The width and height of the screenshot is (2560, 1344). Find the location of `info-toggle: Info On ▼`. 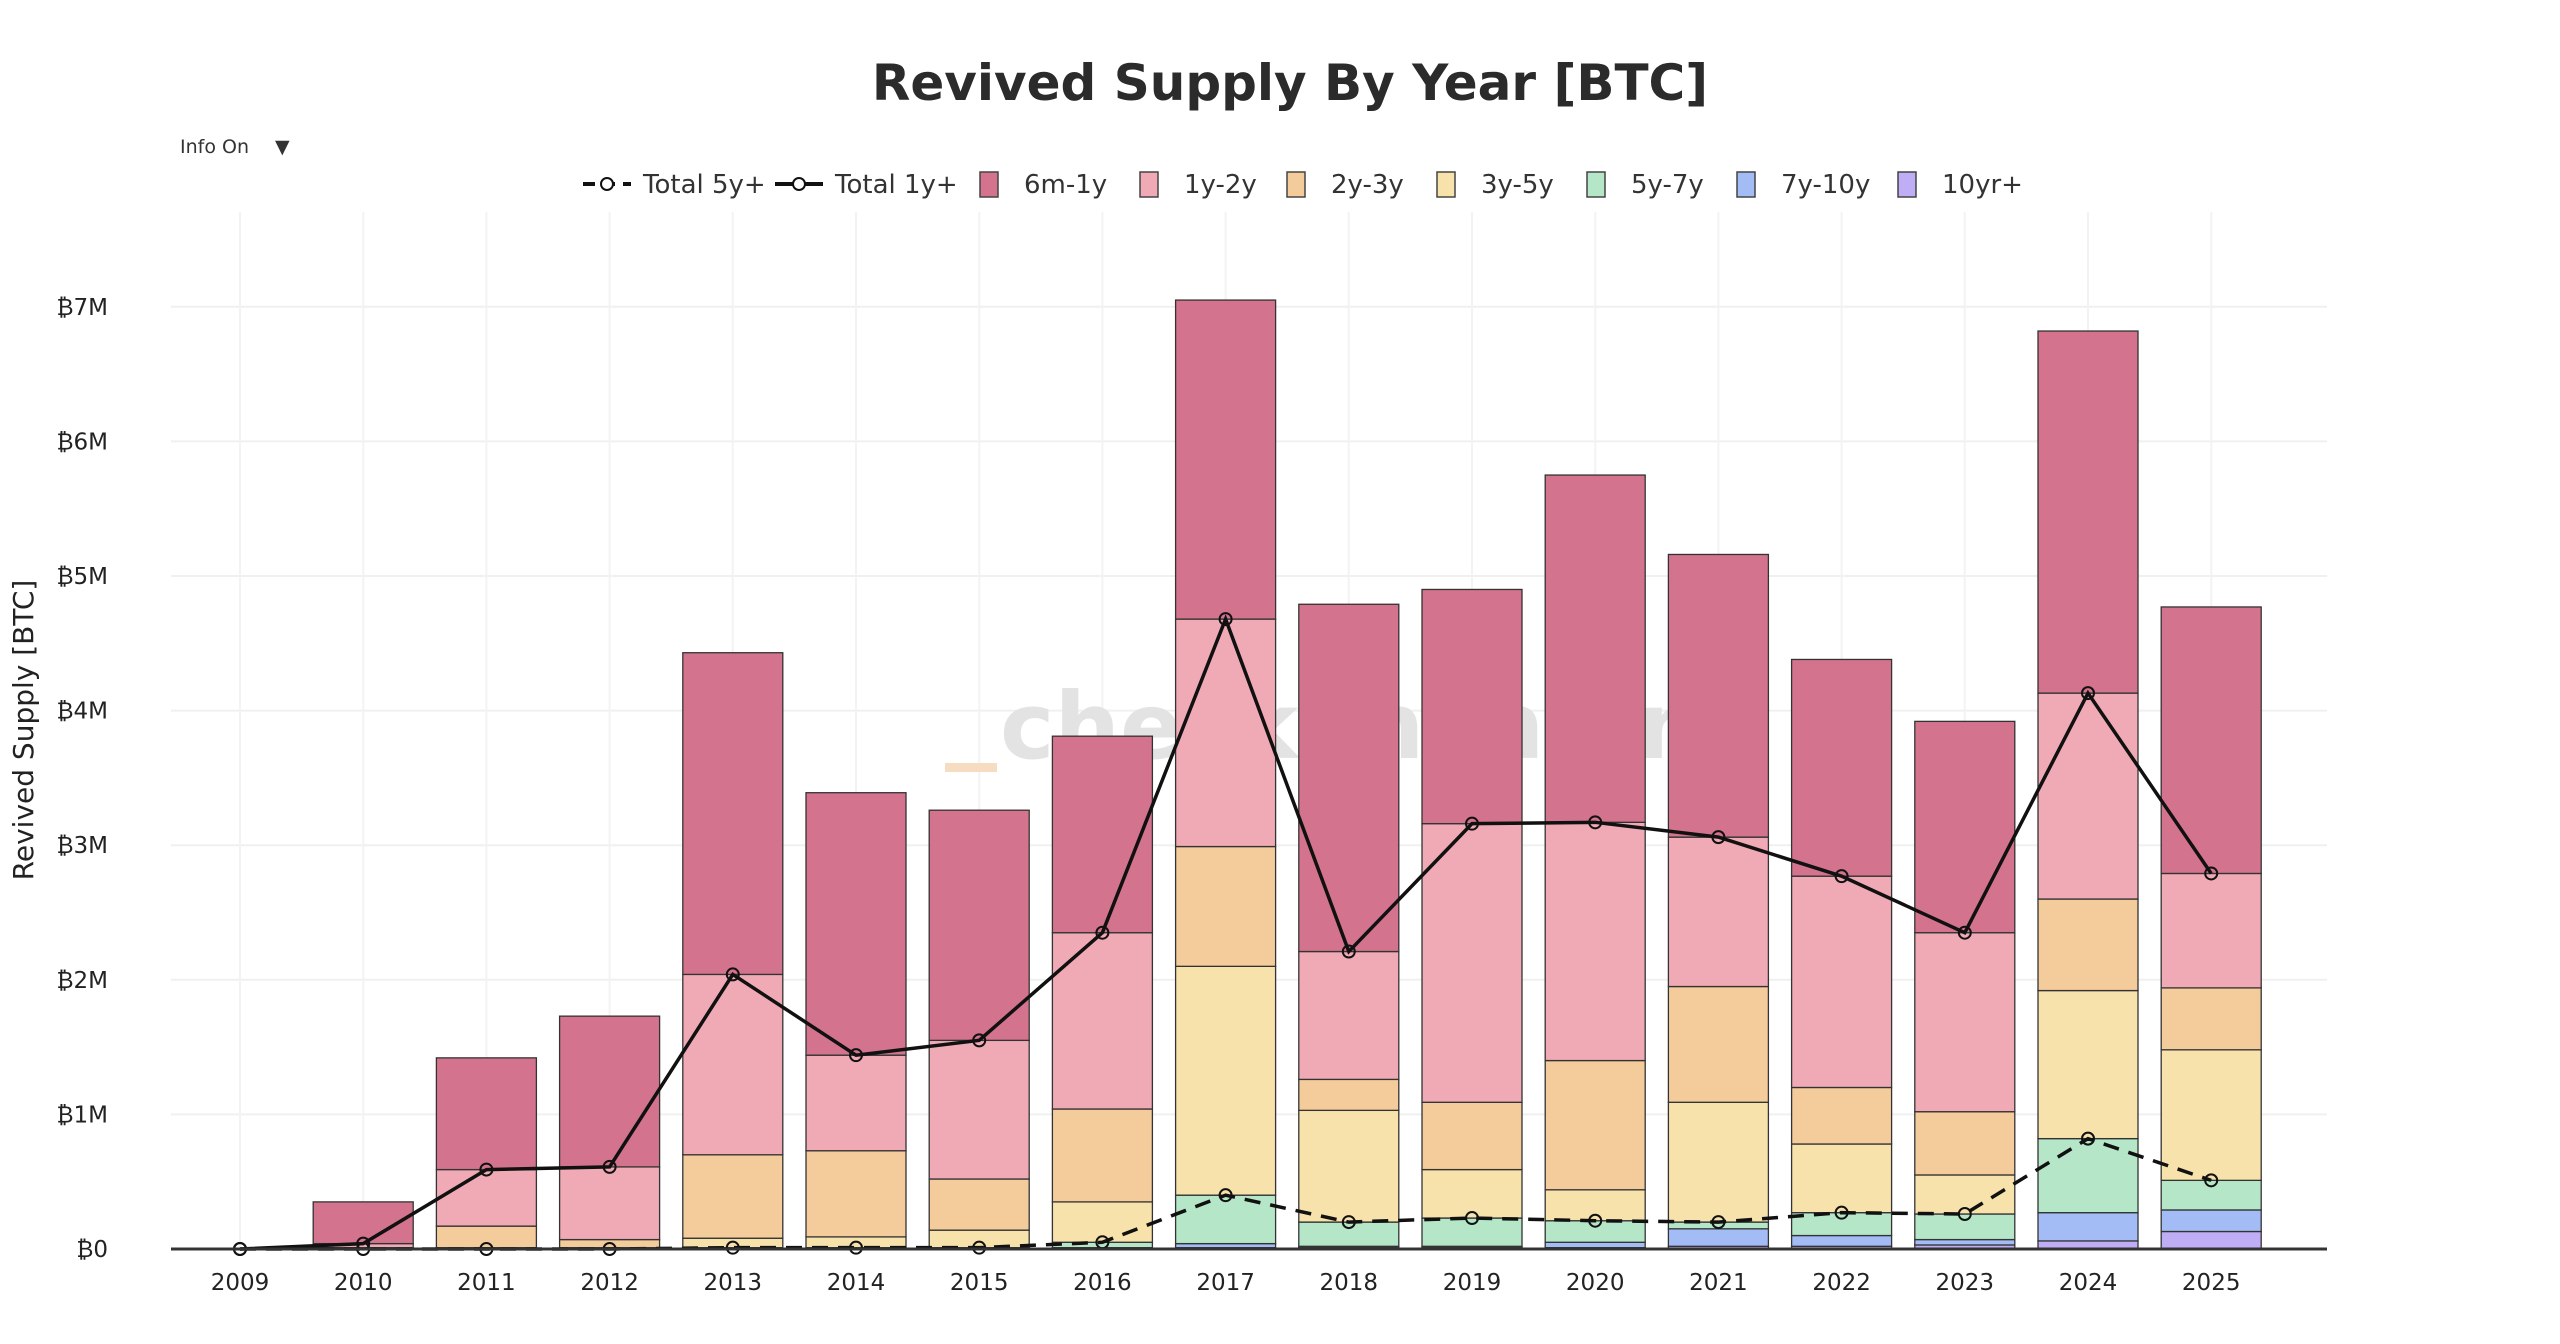

info-toggle: Info On ▼ is located at coordinates (235, 147).